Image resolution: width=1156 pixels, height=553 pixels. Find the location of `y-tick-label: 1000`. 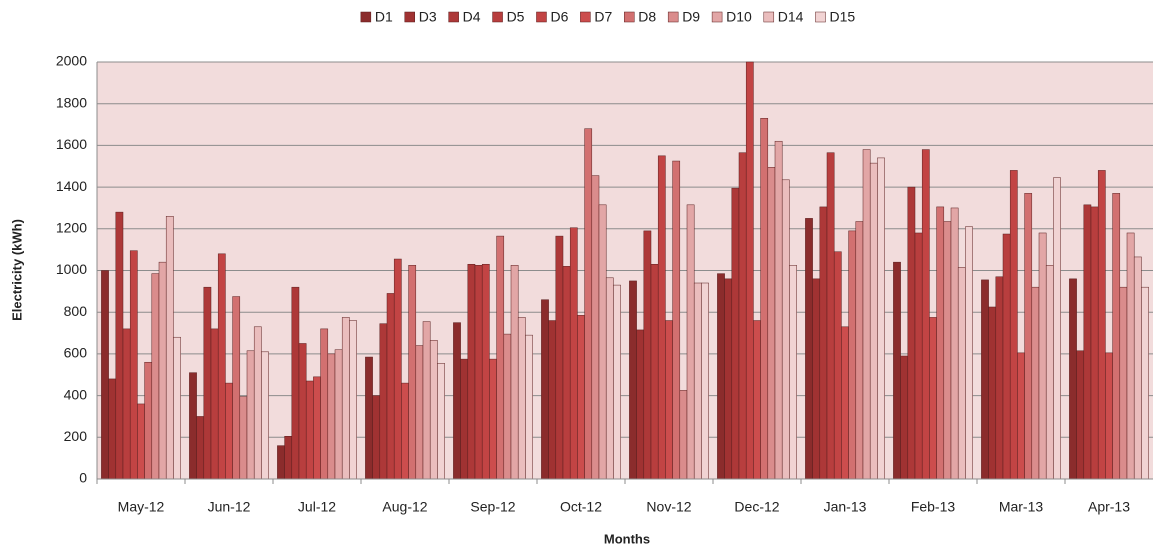

y-tick-label: 1000 is located at coordinates (71, 269).